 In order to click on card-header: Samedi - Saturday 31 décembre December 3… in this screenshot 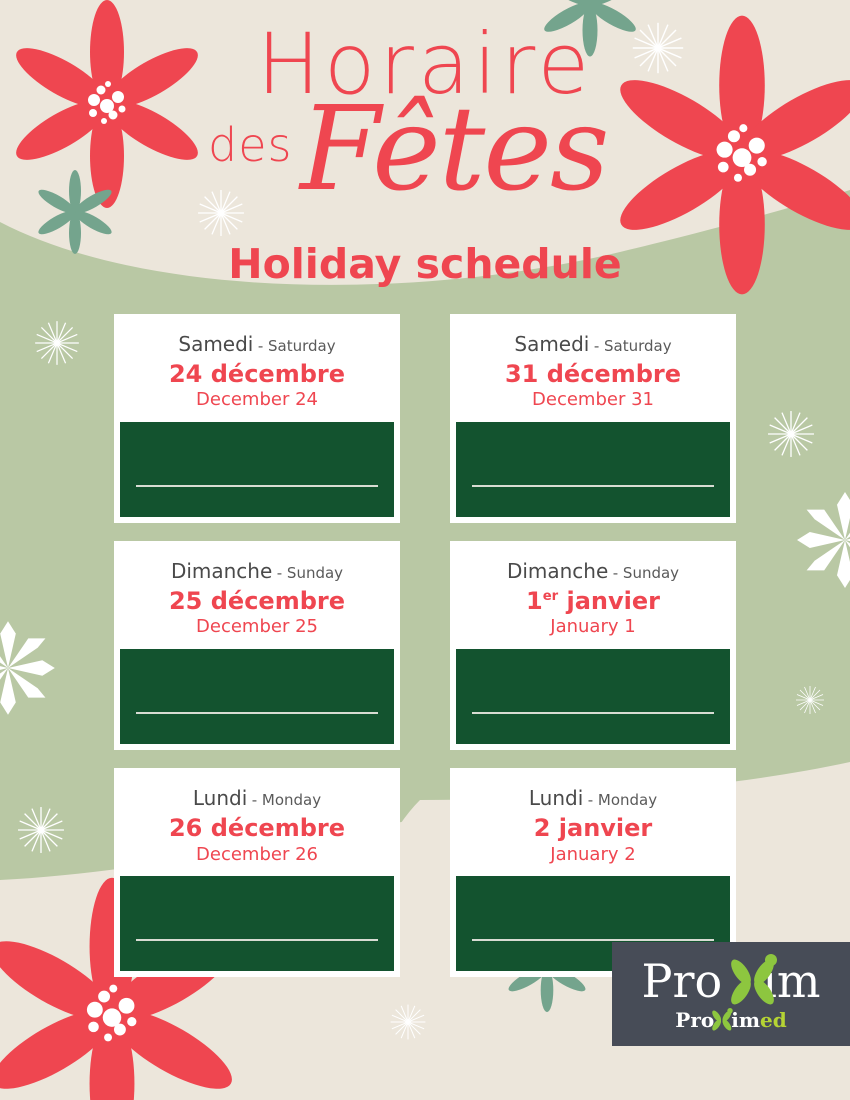, I will do `click(593, 369)`.